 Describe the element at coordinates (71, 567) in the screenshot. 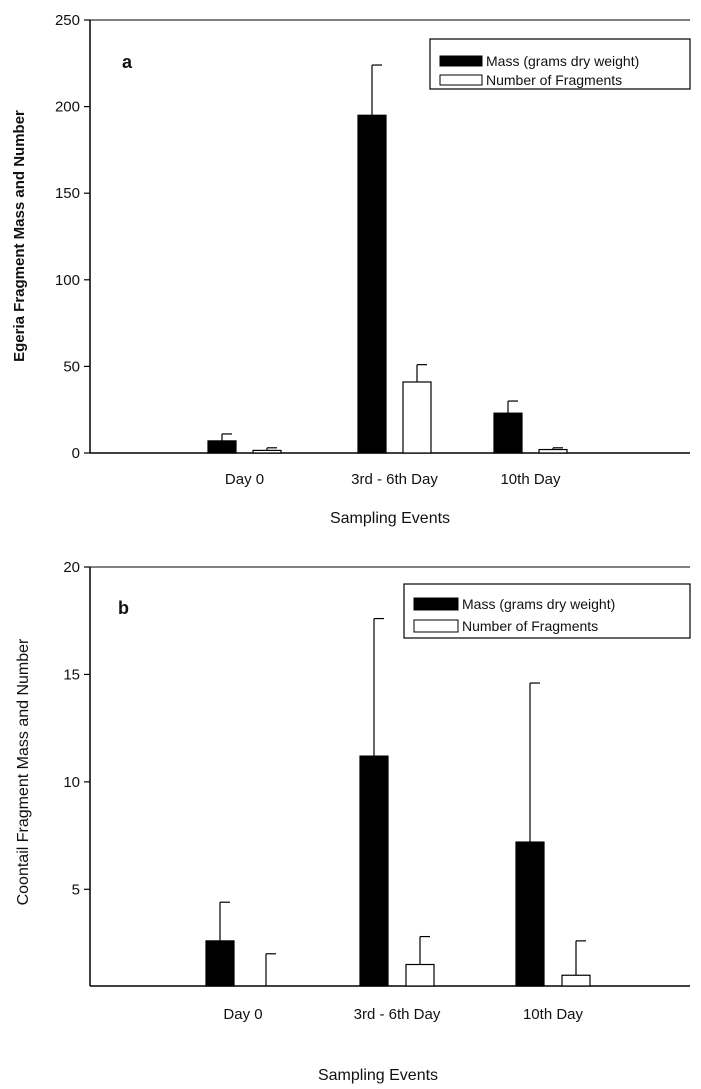

I see `y-tick-label: 20` at that location.